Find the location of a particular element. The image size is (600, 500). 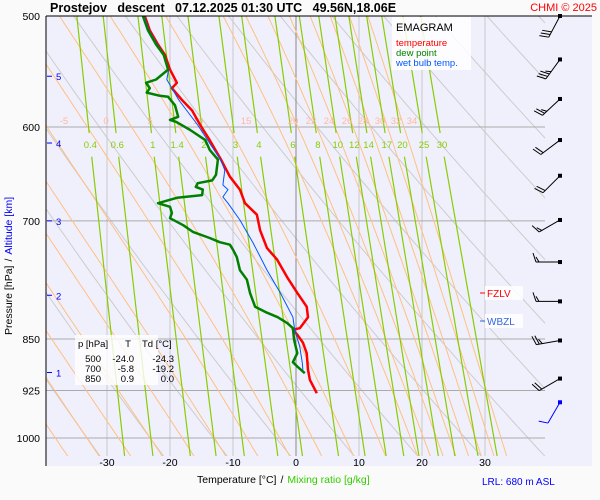

pressure-tick-label: 700 is located at coordinates (31, 222).